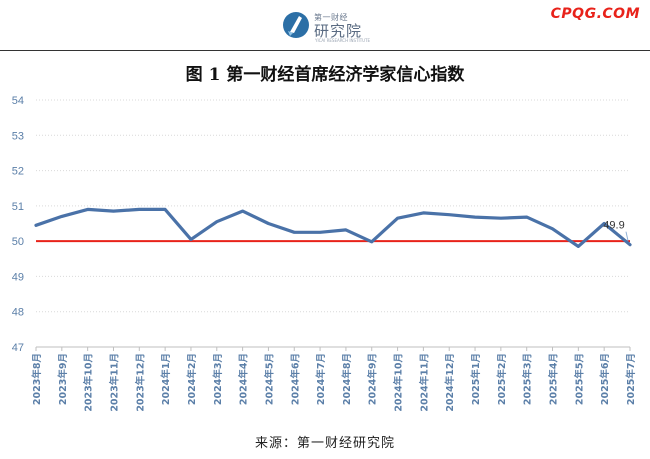 The height and width of the screenshot is (459, 650). I want to click on header-divider, so click(325, 50).